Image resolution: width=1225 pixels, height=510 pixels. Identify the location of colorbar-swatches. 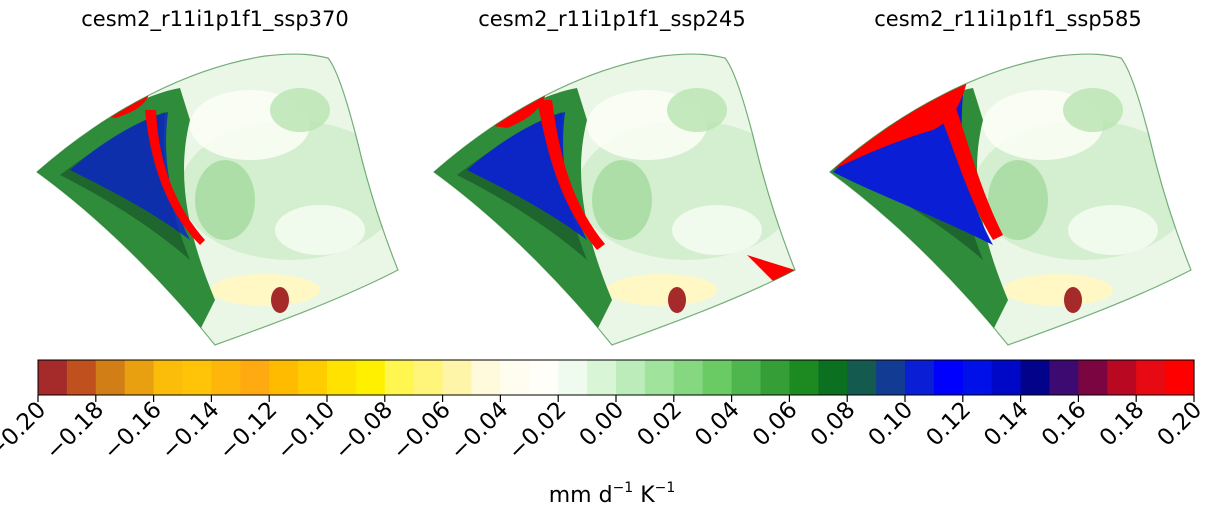
(616, 377).